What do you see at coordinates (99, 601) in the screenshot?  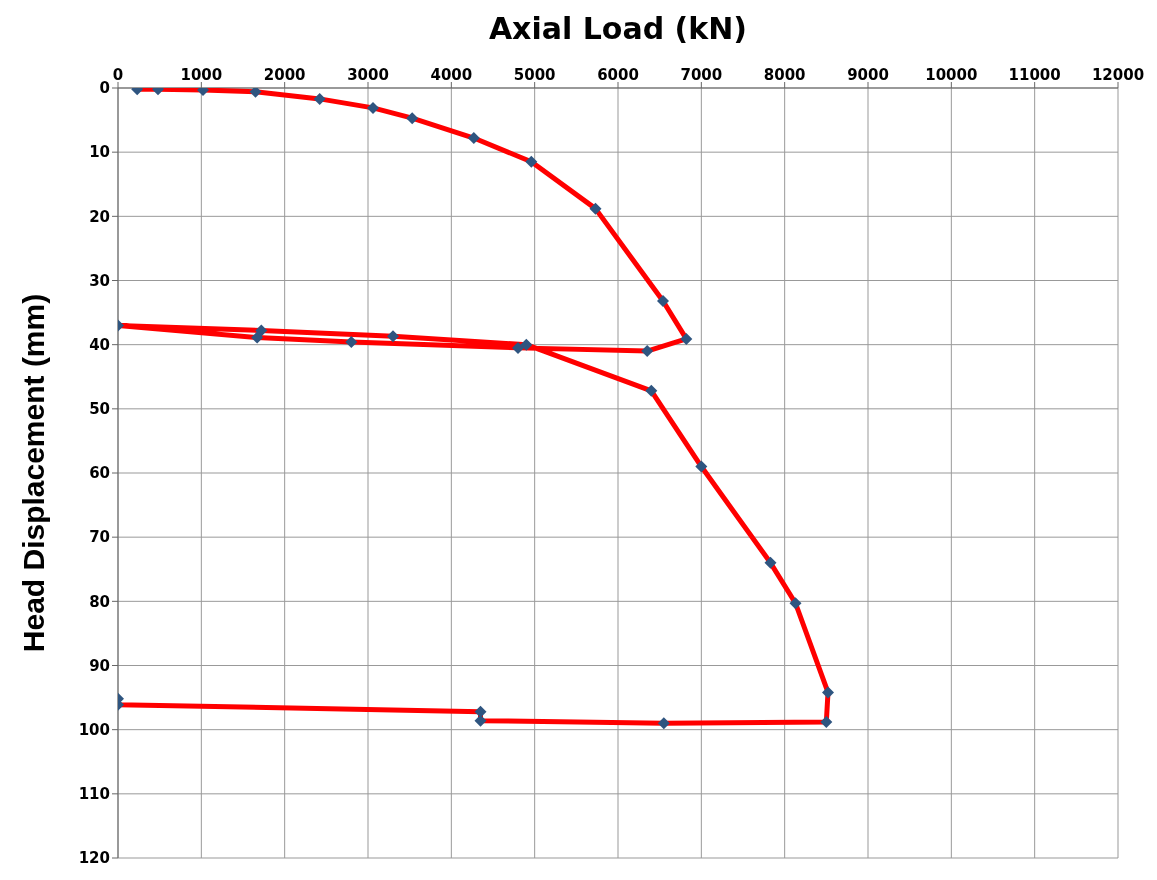 I see `y-tick-label: 80` at bounding box center [99, 601].